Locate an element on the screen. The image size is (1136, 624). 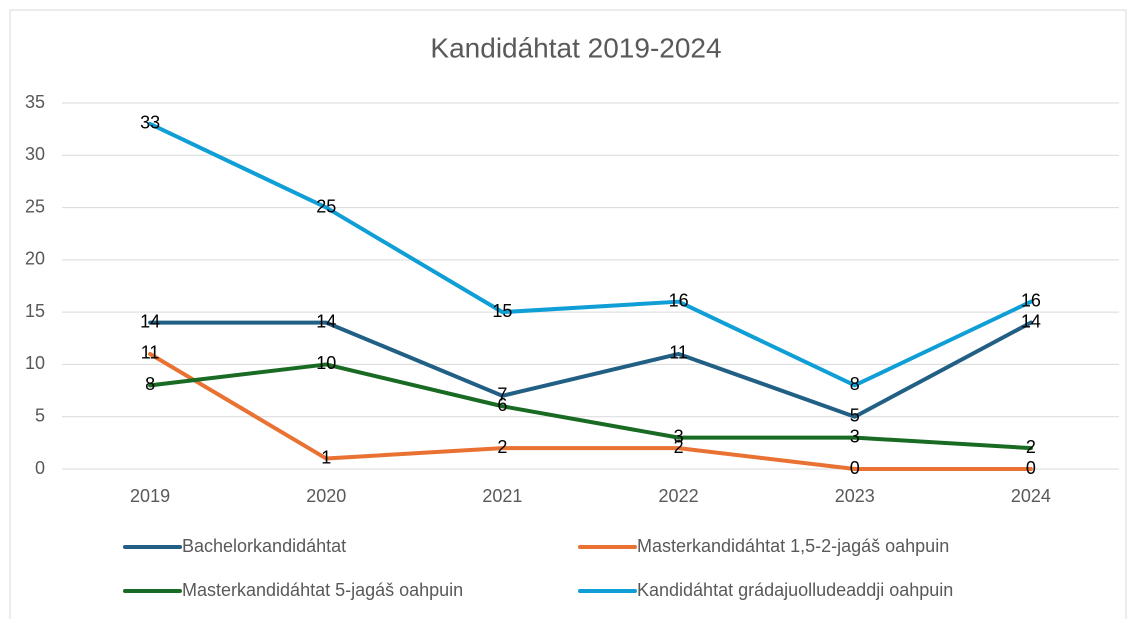
data-label: 10 is located at coordinates (326, 363).